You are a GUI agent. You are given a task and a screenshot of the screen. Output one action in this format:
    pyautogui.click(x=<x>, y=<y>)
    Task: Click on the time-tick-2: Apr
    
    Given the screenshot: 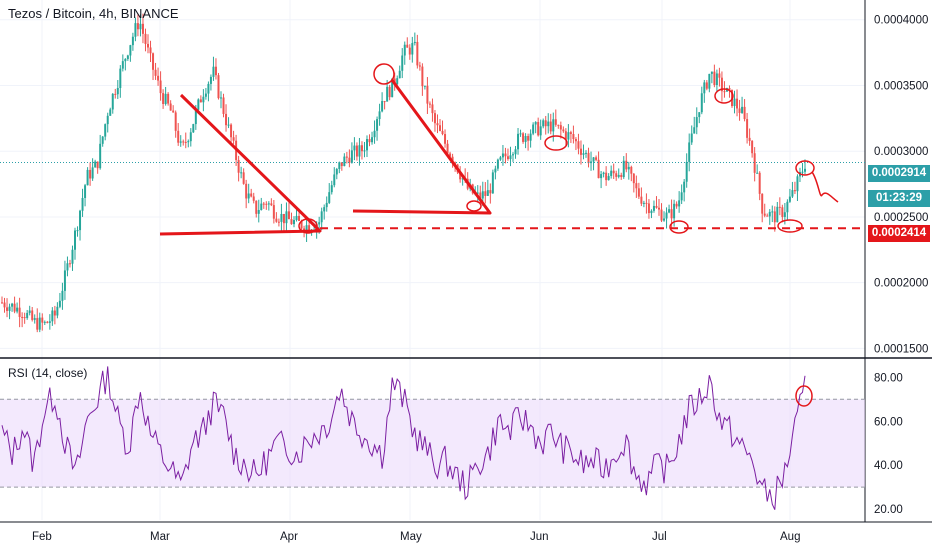 What is the action you would take?
    pyautogui.click(x=289, y=537)
    